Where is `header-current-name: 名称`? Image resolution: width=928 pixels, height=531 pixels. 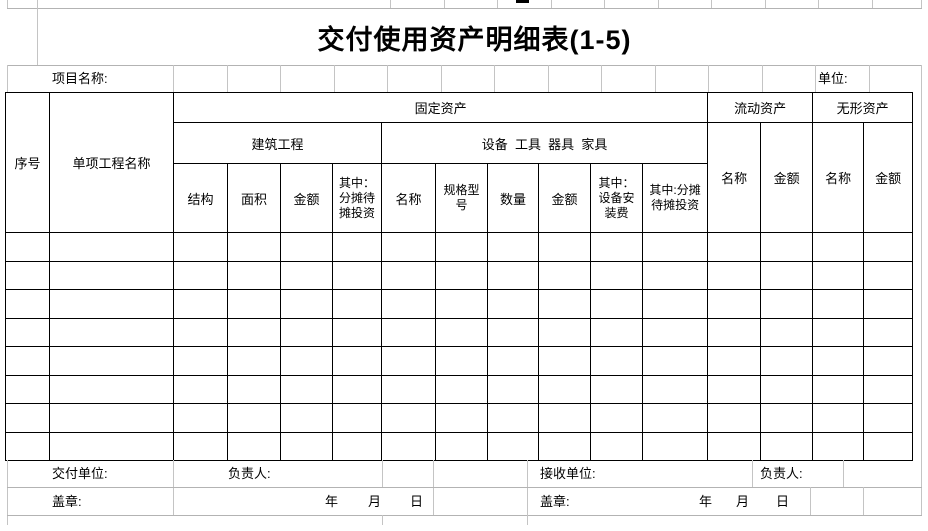
header-current-name: 名称 is located at coordinates (734, 177).